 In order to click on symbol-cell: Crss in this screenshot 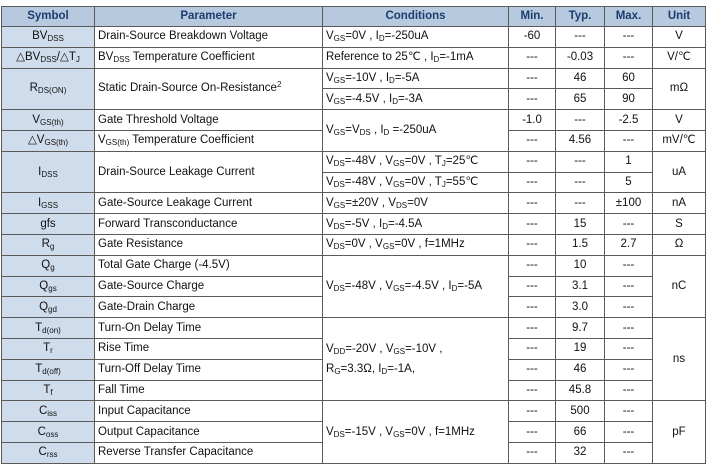, I will do `click(48, 452)`.